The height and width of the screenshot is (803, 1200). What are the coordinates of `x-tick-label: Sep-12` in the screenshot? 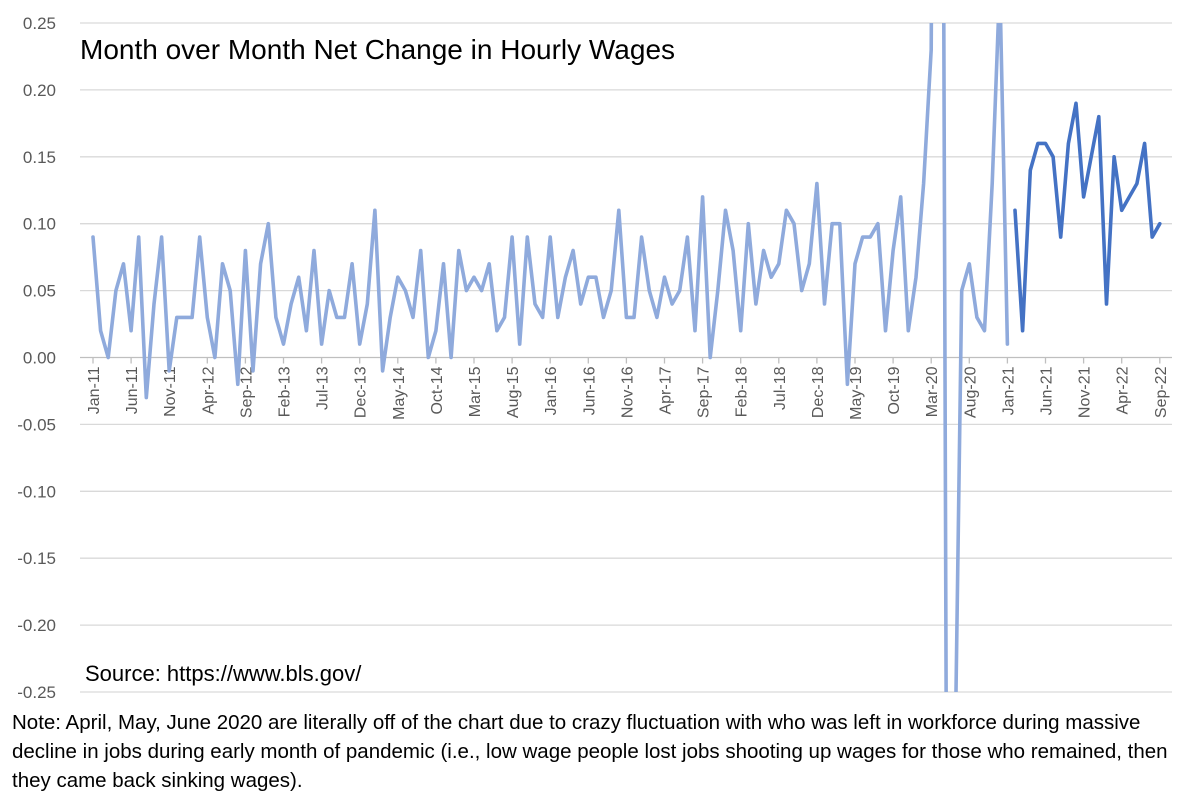 It's located at (246, 392).